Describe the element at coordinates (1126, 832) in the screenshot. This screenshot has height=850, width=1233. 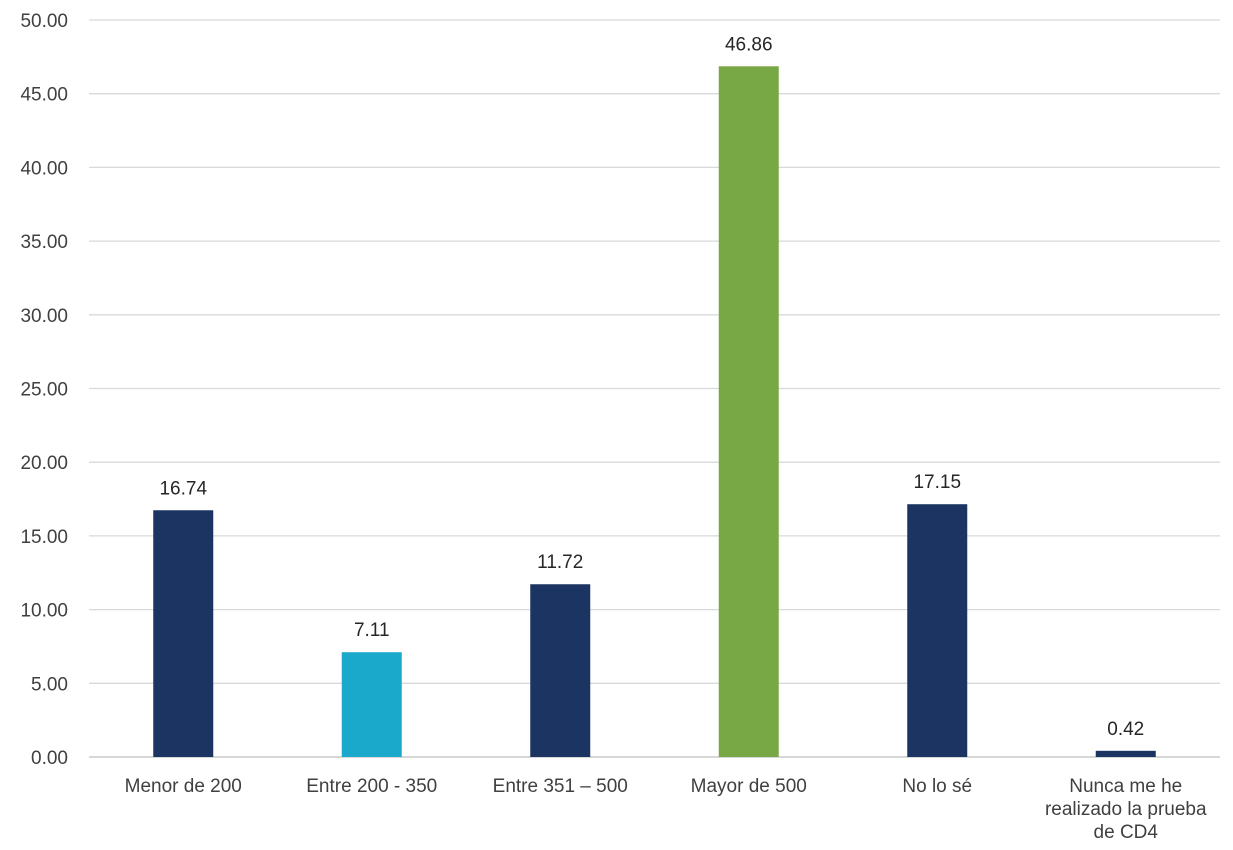
I see `x-category-label-line: de CD4` at that location.